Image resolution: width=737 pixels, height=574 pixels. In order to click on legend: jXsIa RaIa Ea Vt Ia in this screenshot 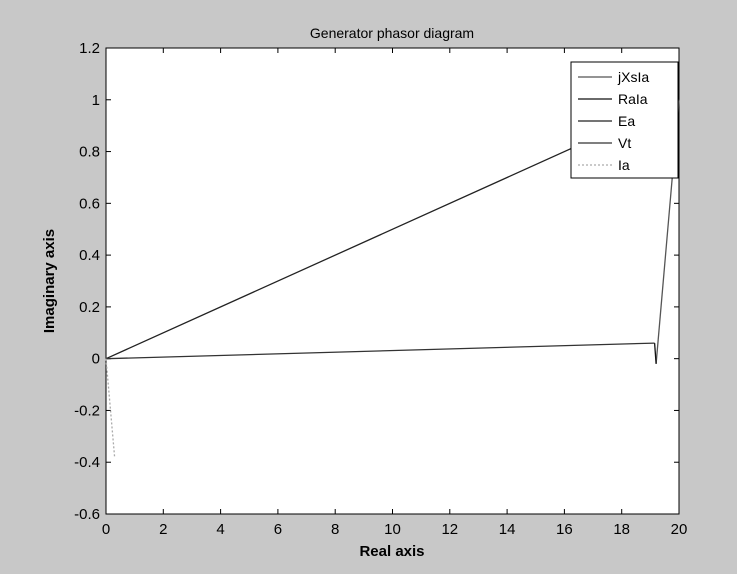, I will do `click(624, 120)`.